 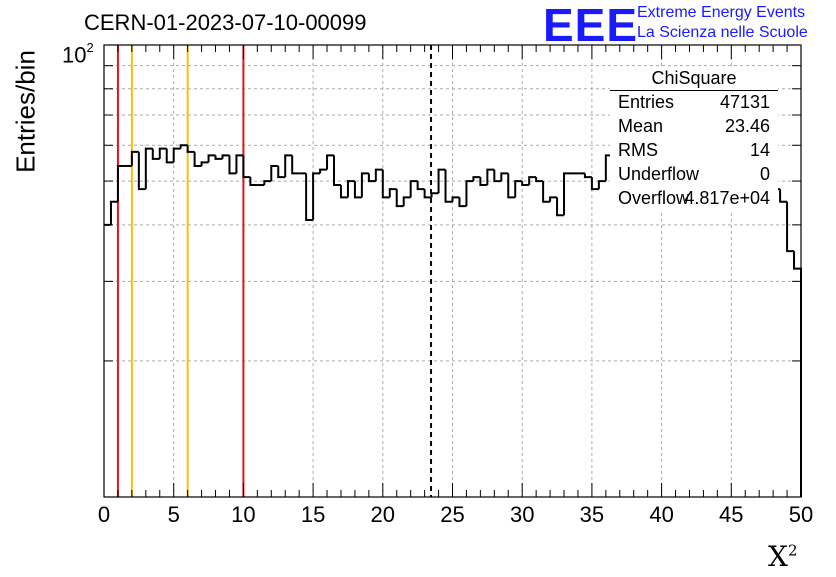 What do you see at coordinates (792, 550) in the screenshot?
I see `x-axis-label-exponent: 2` at bounding box center [792, 550].